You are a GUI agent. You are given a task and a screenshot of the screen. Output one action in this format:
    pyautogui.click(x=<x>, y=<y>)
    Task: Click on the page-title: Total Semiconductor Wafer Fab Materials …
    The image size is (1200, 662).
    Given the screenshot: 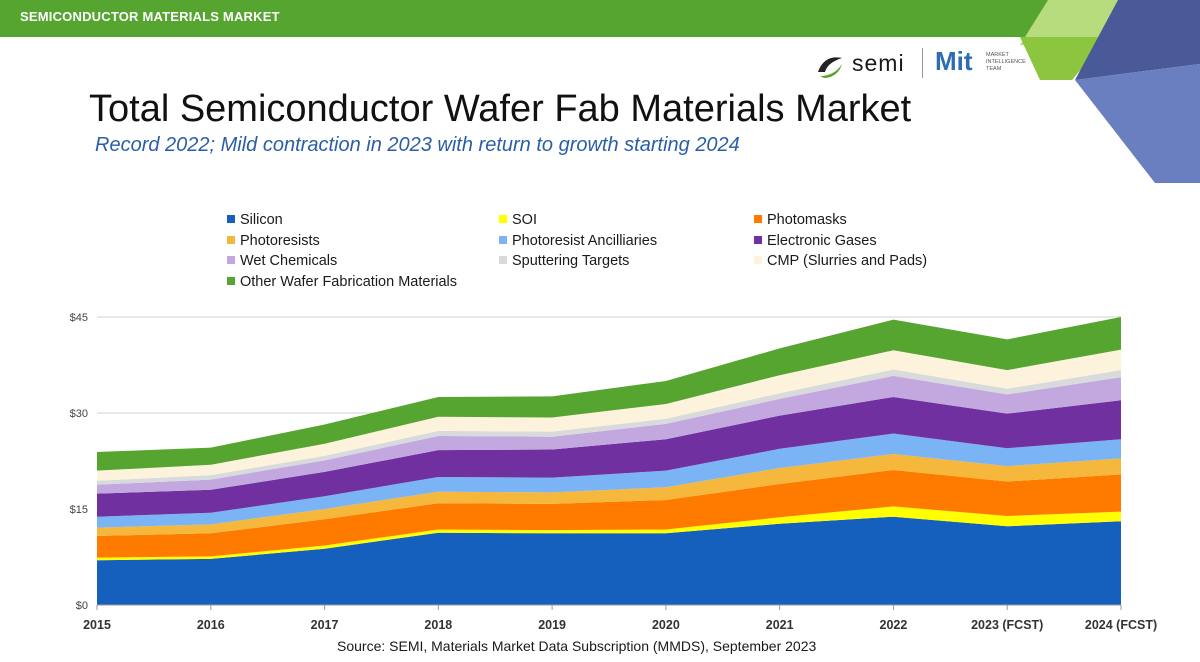 What is the action you would take?
    pyautogui.click(x=500, y=109)
    